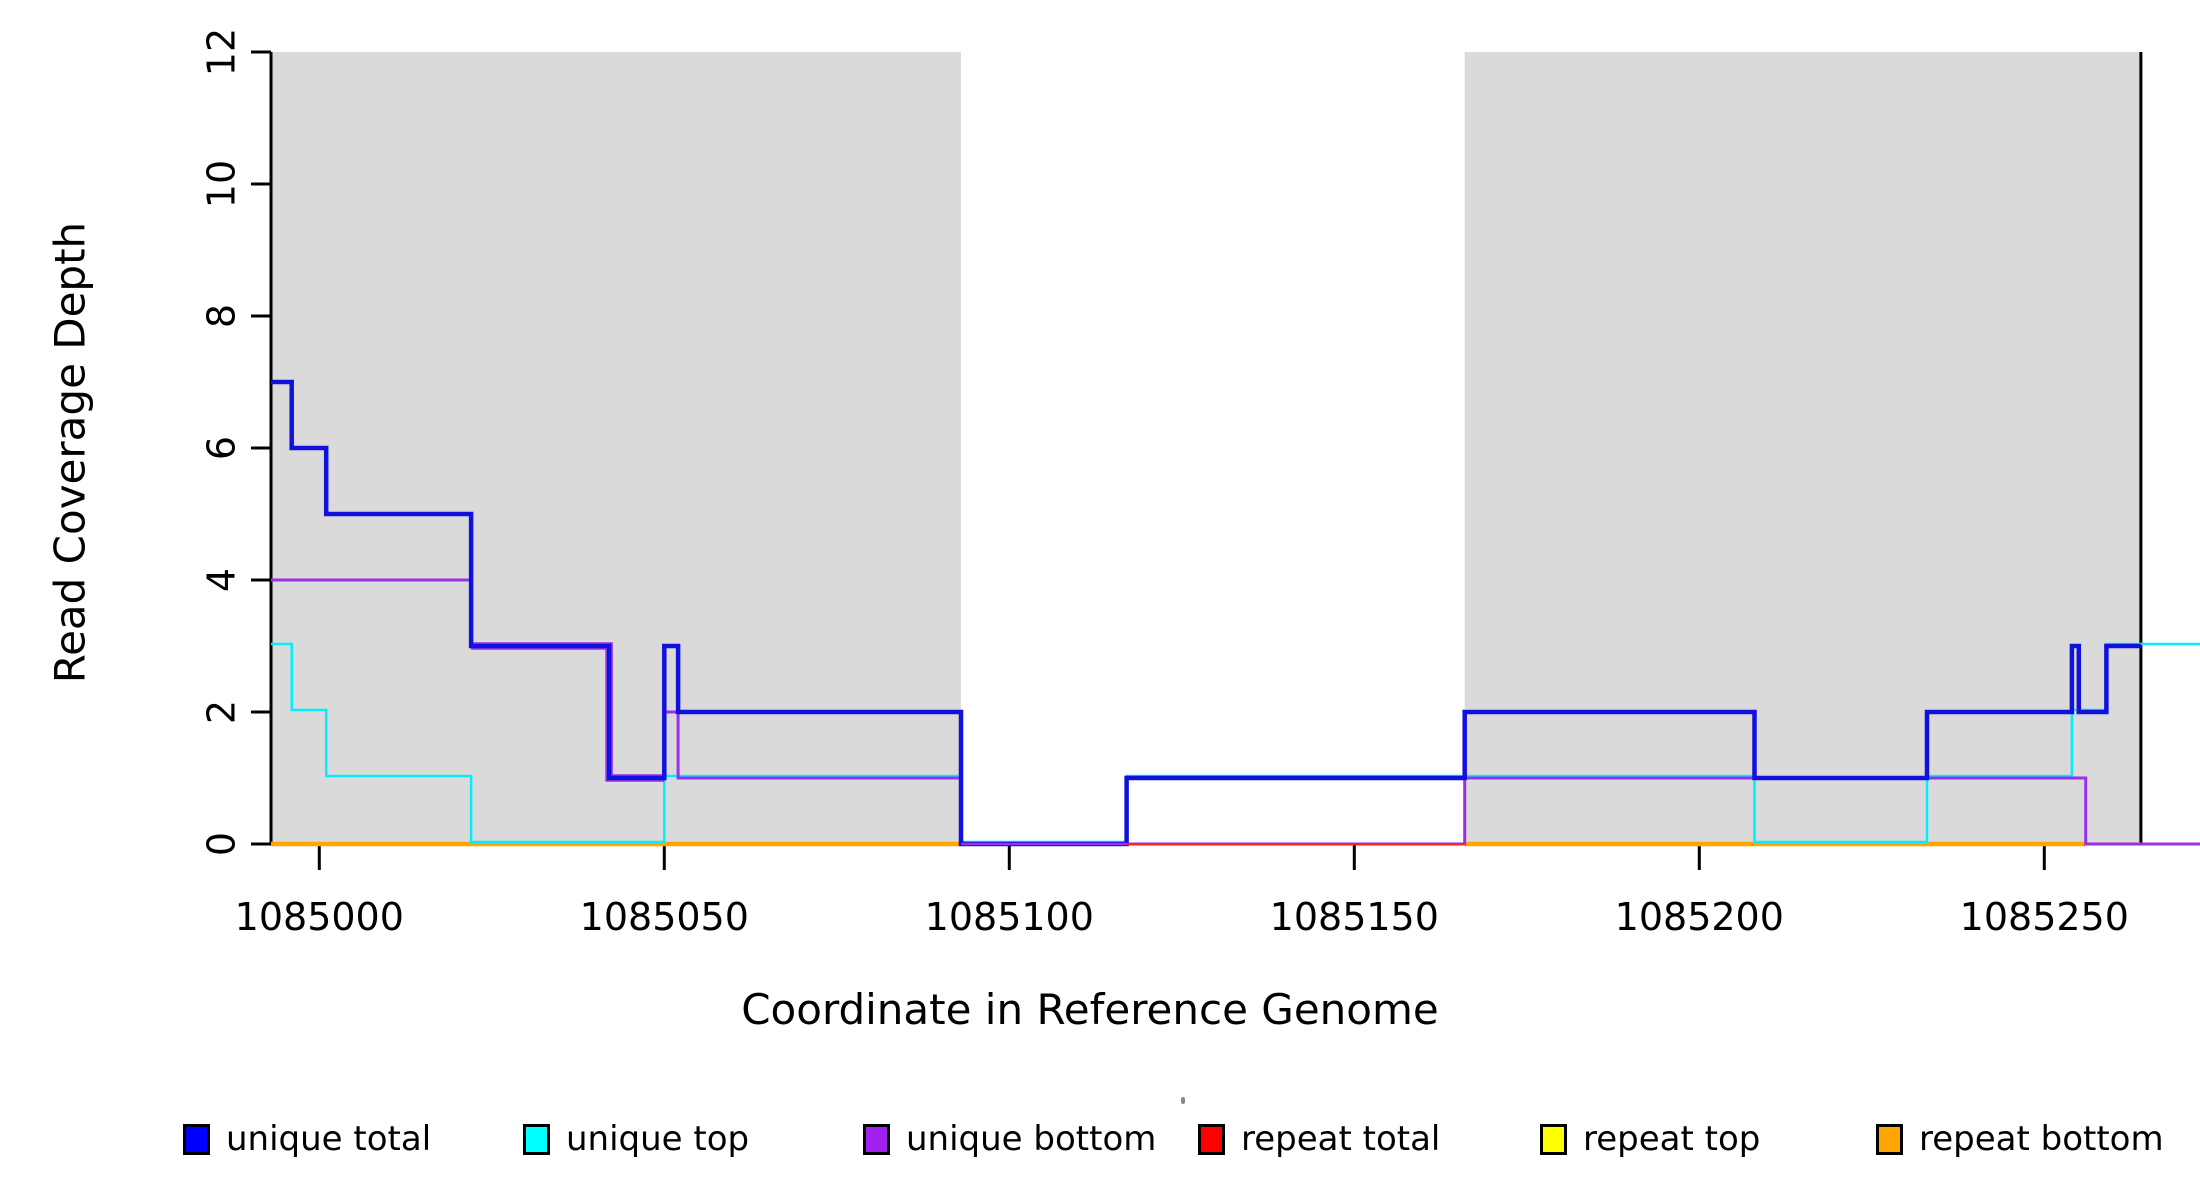  I want to click on legend-swatch-unique-total, so click(196, 1139).